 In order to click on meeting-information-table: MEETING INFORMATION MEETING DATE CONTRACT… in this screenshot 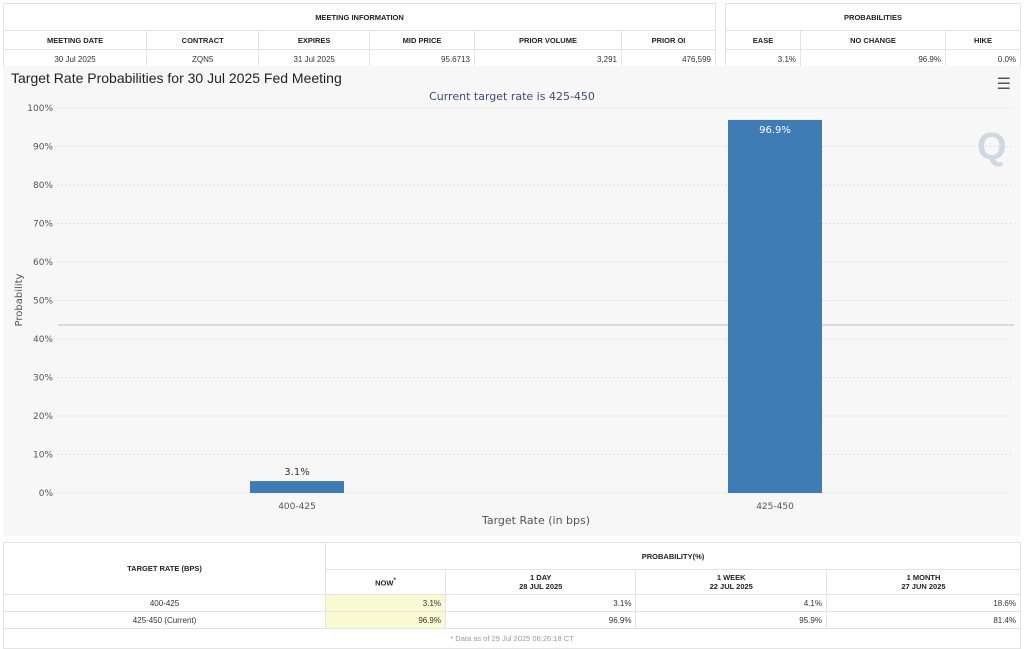, I will do `click(359, 36)`.